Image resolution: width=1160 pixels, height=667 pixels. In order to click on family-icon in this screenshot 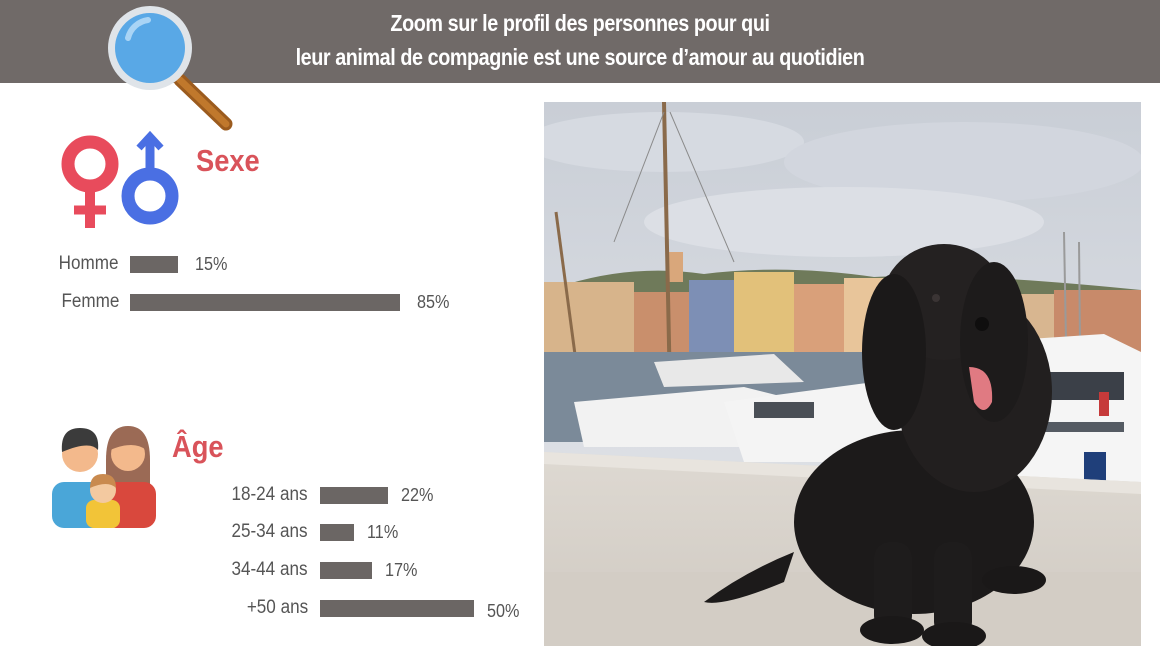, I will do `click(104, 477)`.